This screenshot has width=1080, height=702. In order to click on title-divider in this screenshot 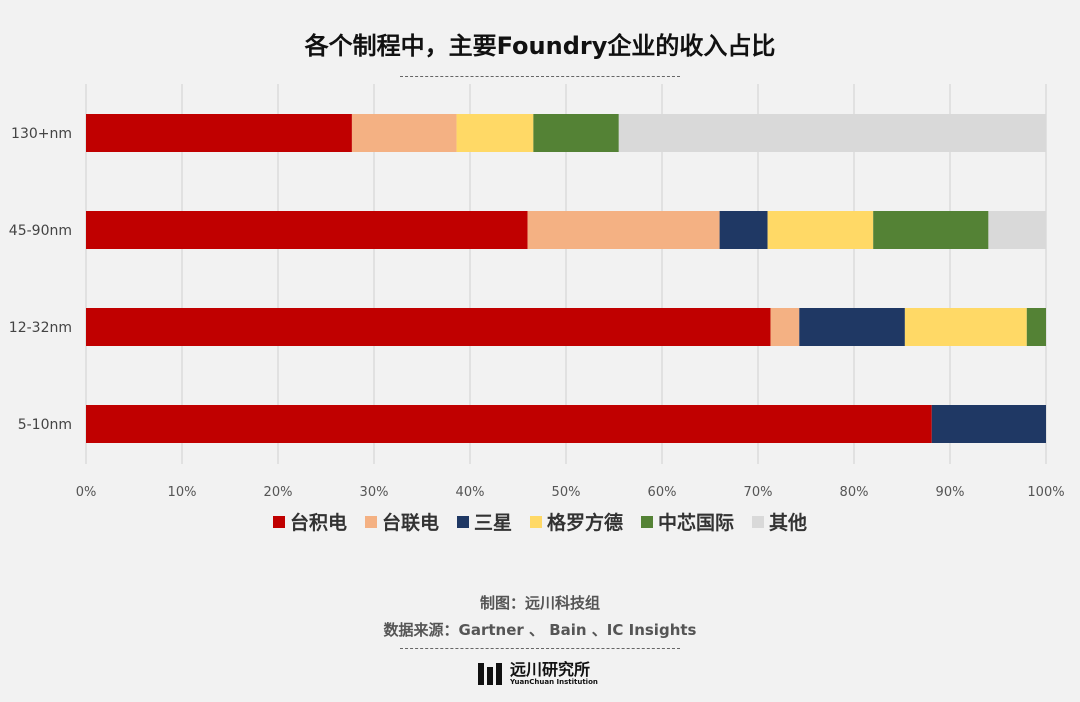, I will do `click(540, 76)`.